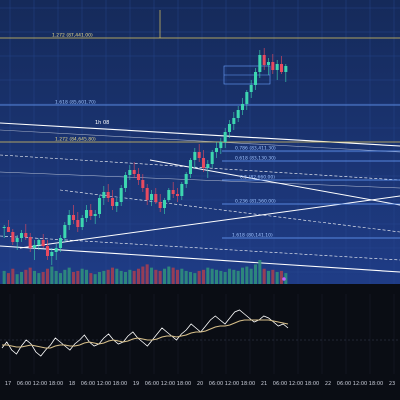 The height and width of the screenshot is (400, 400). What do you see at coordinates (252, 236) in the screenshot?
I see `fib-label: 1.618 (80,141.10)` at bounding box center [252, 236].